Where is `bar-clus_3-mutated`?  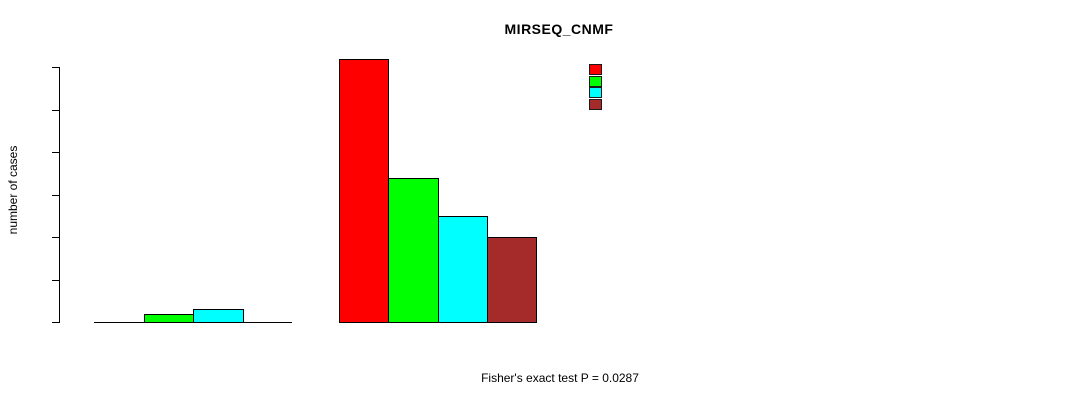
bar-clus_3-mutated is located at coordinates (218, 316).